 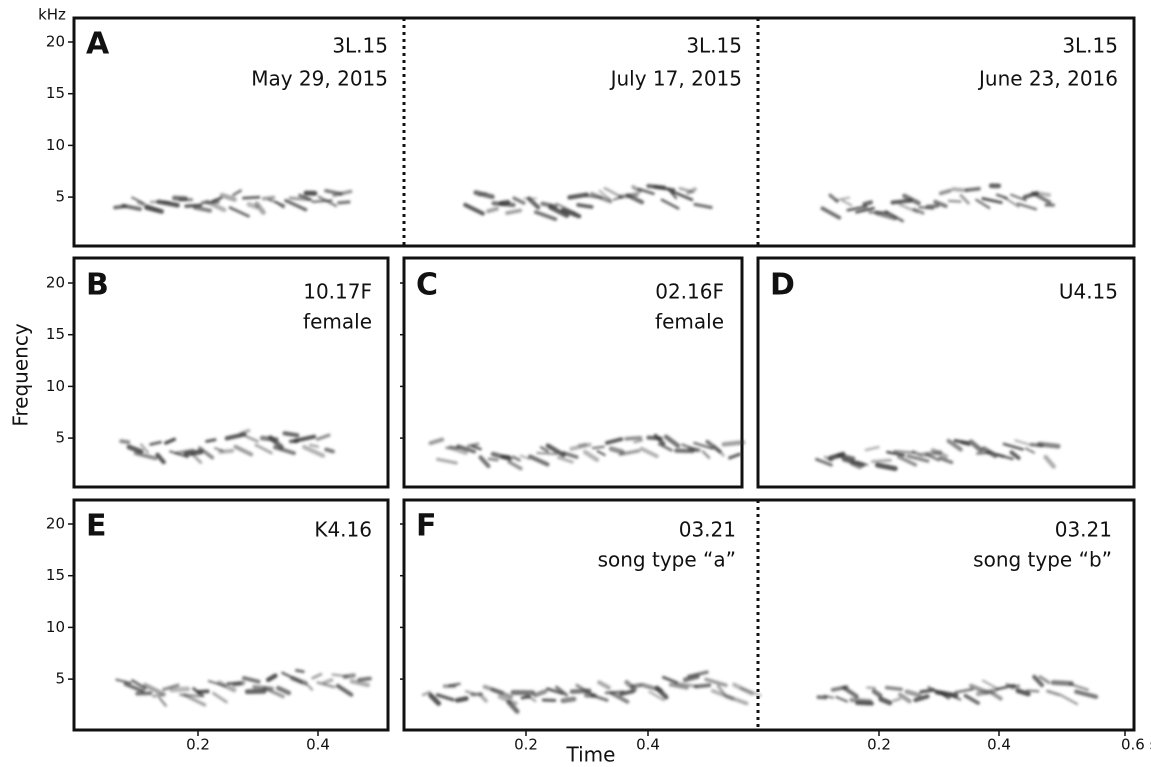 What do you see at coordinates (689, 292) in the screenshot?
I see `recording-id: 02.16F` at bounding box center [689, 292].